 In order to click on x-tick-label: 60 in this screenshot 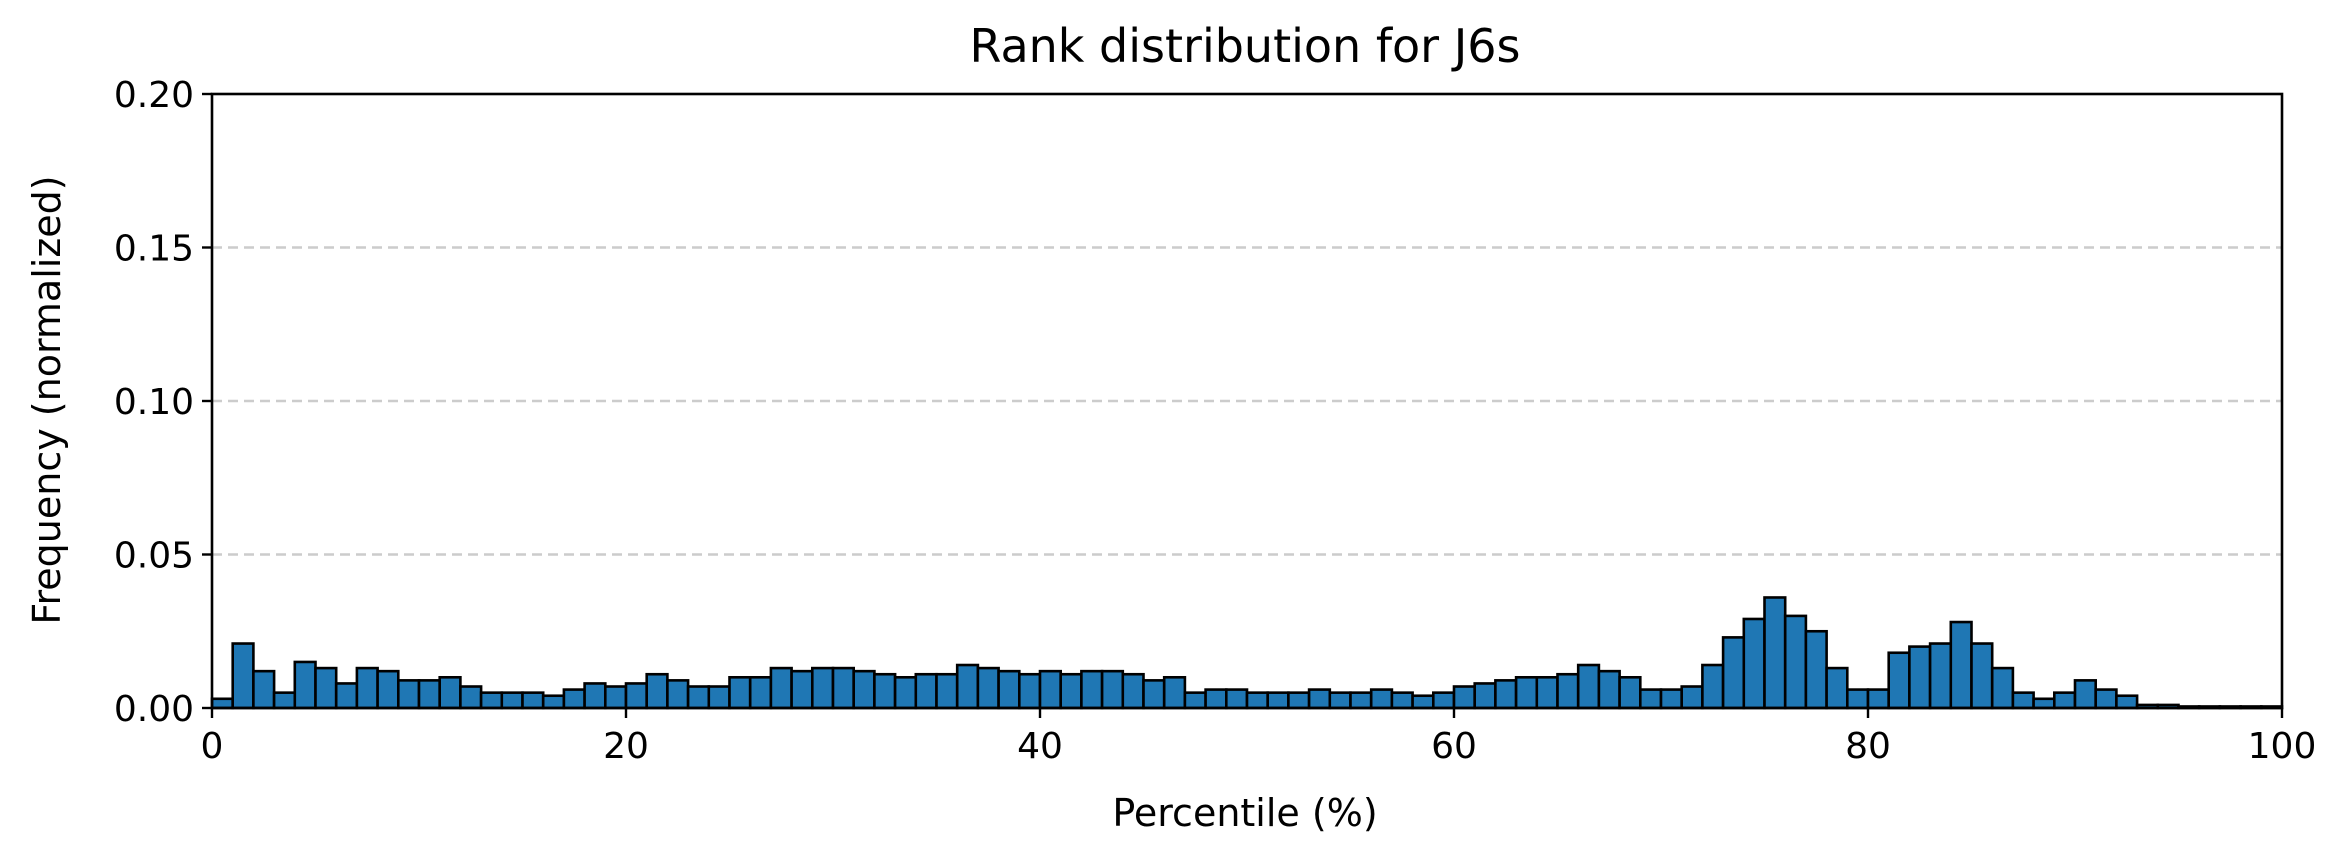, I will do `click(1454, 746)`.